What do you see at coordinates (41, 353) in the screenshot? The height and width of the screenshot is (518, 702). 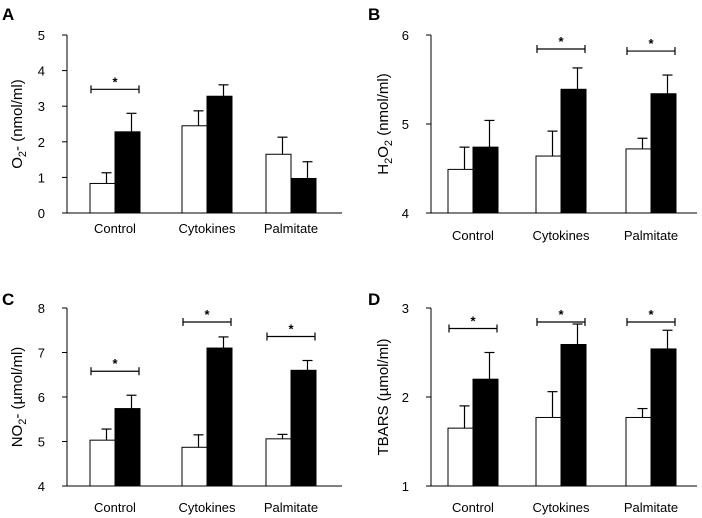 I see `y-tick-label: 7` at bounding box center [41, 353].